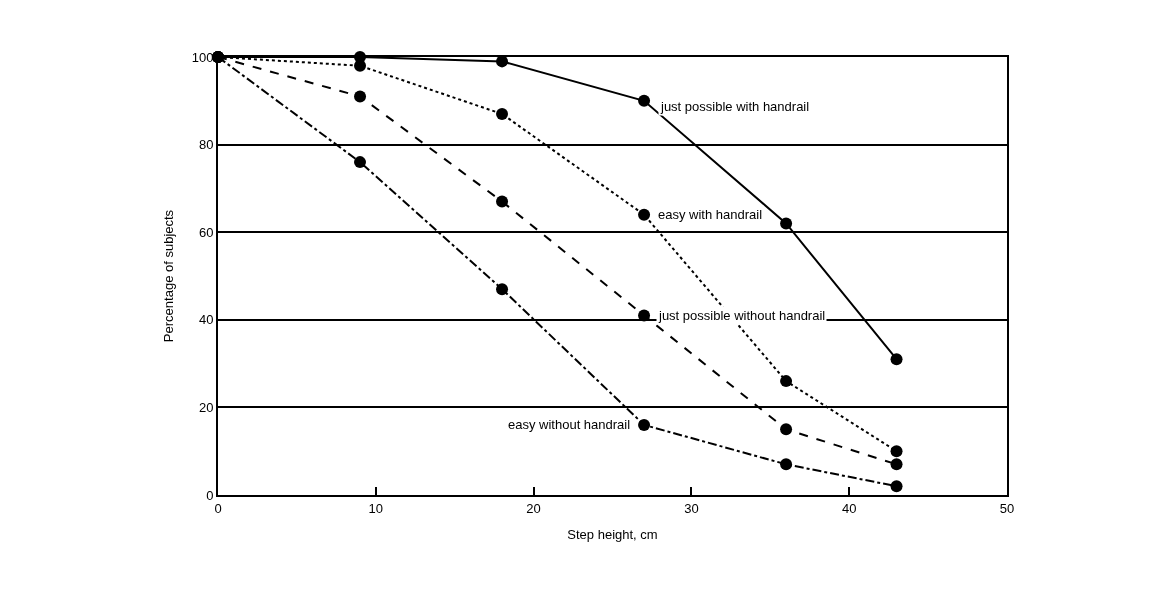  Describe the element at coordinates (206, 145) in the screenshot. I see `y-tick-label: 80` at that location.